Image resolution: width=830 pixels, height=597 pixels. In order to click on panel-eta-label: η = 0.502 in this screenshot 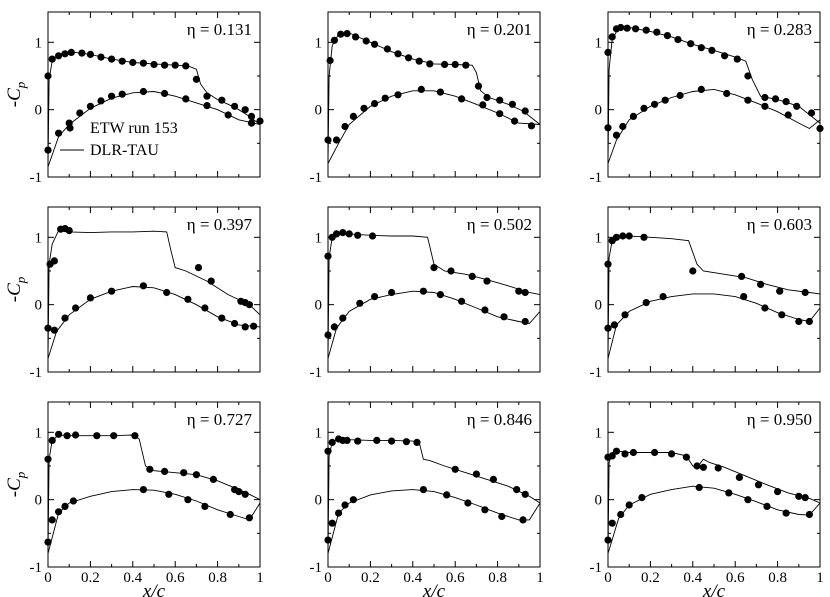, I will do `click(499, 224)`.